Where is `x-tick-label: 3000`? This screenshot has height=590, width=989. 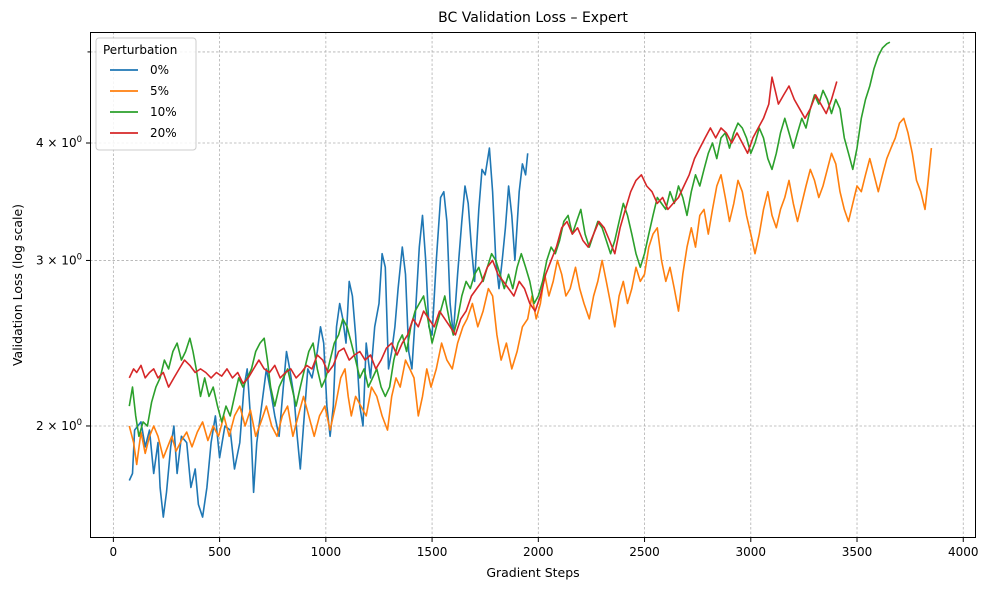 x-tick-label: 3000 is located at coordinates (751, 552).